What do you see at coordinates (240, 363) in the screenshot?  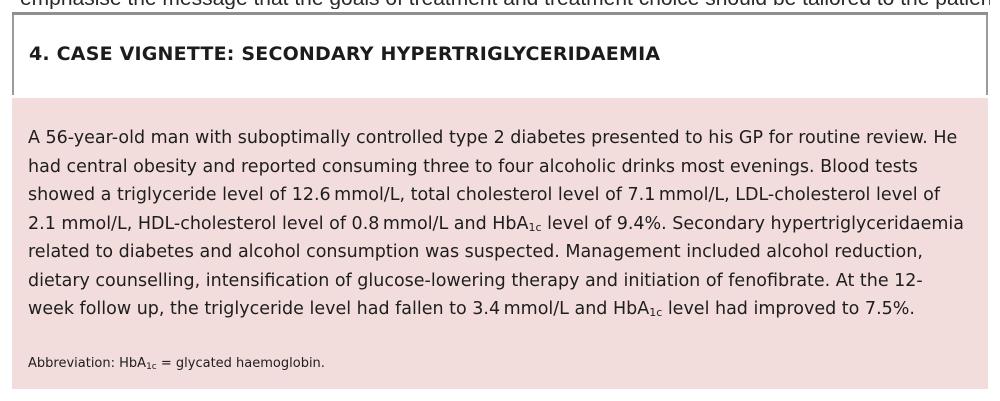 I see `abbreviation-suffix: = glycated haemoglobin.` at bounding box center [240, 363].